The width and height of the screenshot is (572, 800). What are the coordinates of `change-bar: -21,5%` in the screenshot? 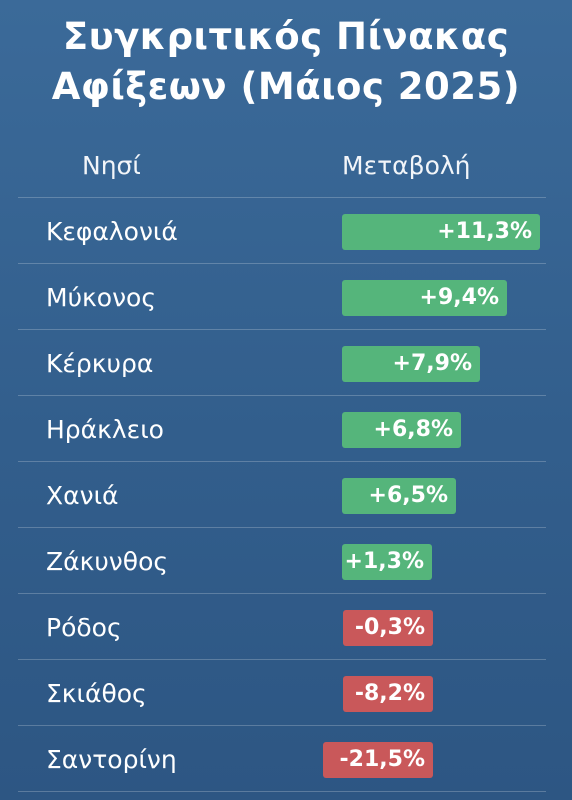 It's located at (378, 760).